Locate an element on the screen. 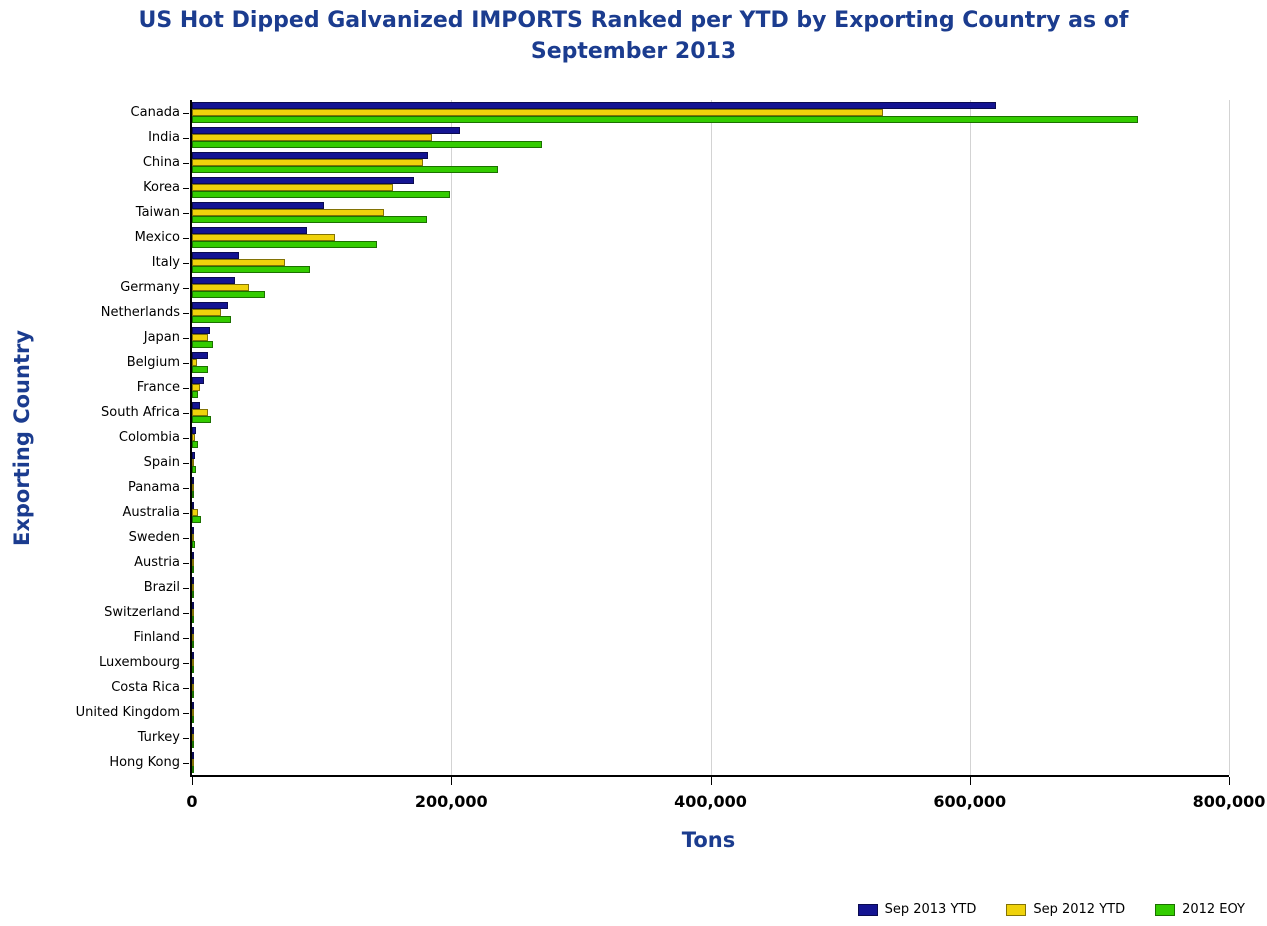 The image size is (1267, 926). category-label: Korea is located at coordinates (161, 187).